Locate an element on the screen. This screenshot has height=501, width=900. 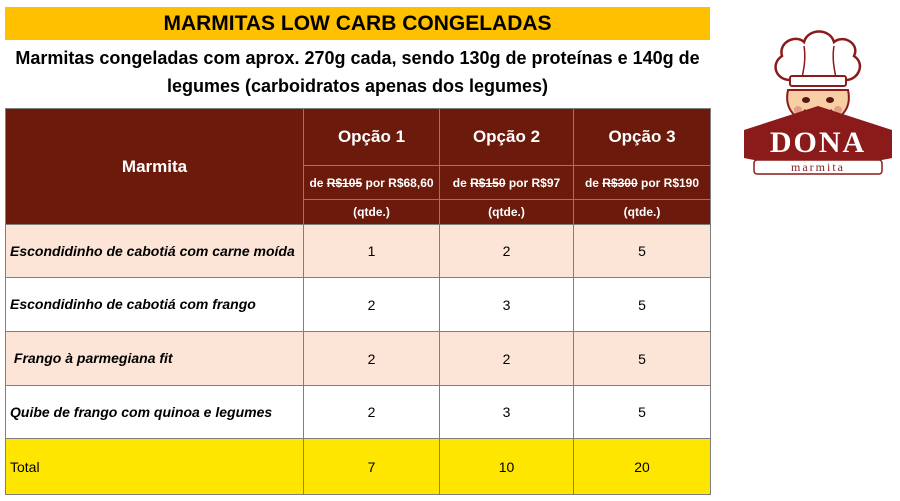
marmita-name: Quibe de frango com quinoa e legumes is located at coordinates (154, 412).